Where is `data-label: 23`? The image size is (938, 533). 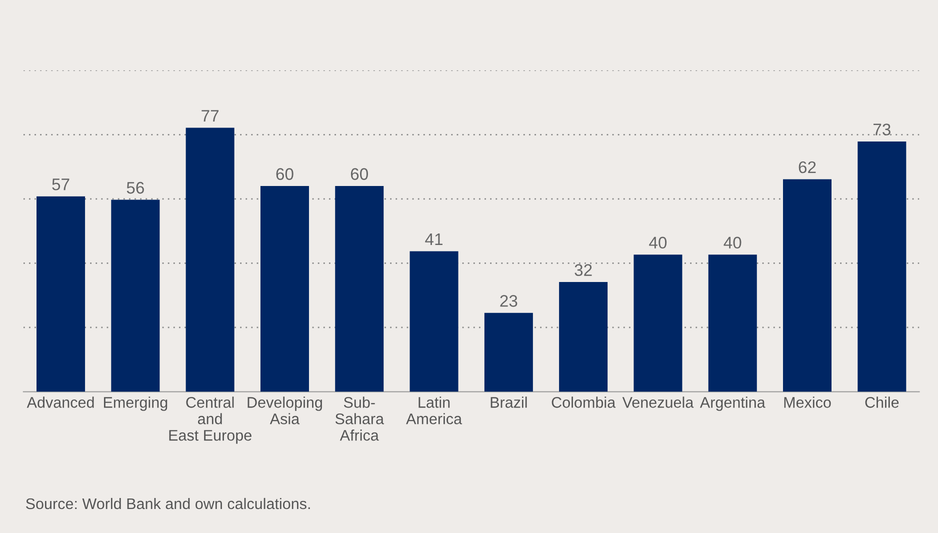 data-label: 23 is located at coordinates (509, 301).